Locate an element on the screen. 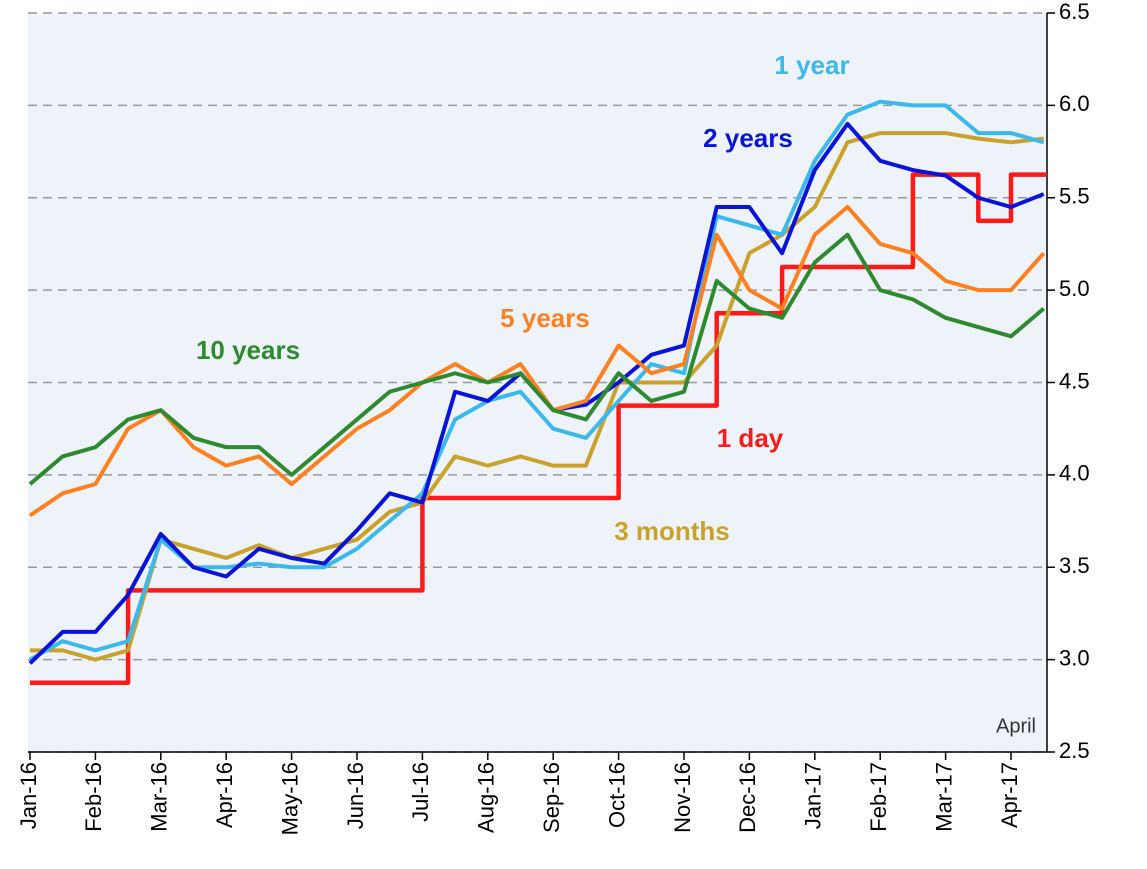 The height and width of the screenshot is (869, 1147). x-tick-label: Dec-16 is located at coordinates (747, 797).